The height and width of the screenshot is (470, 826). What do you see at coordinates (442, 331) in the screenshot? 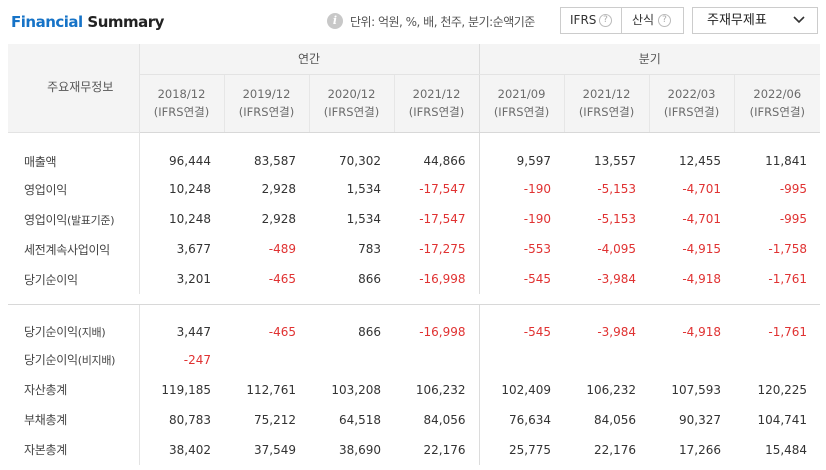
I see `table-cell: -16,998` at bounding box center [442, 331].